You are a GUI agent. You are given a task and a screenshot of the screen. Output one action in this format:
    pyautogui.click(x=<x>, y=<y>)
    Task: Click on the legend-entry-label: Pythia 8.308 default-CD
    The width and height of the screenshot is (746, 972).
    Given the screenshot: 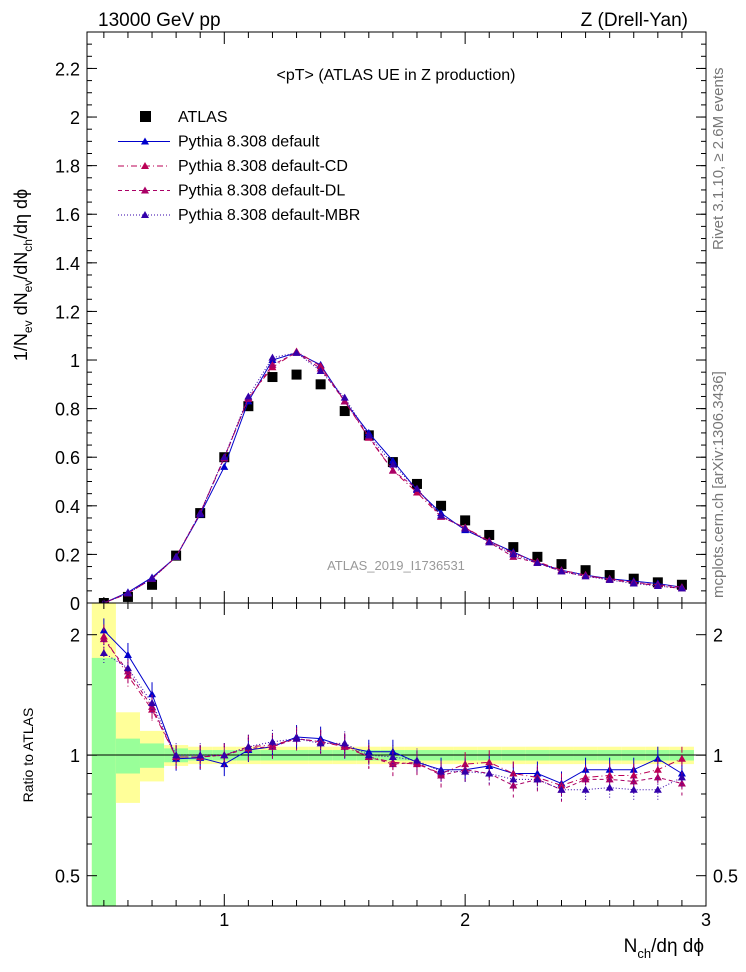 What is the action you would take?
    pyautogui.click(x=263, y=166)
    